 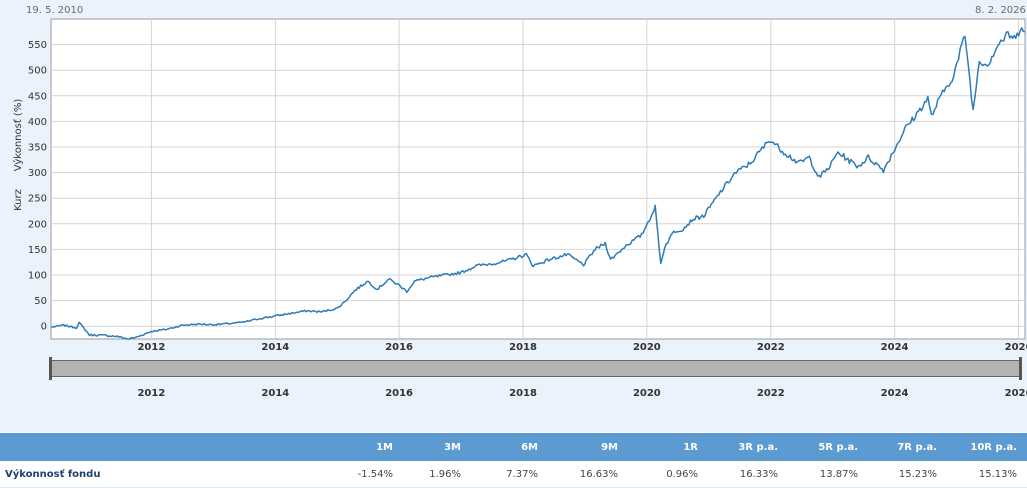 What do you see at coordinates (18, 135) in the screenshot?
I see `y-axis-title: Výkonnosť (%)` at bounding box center [18, 135].